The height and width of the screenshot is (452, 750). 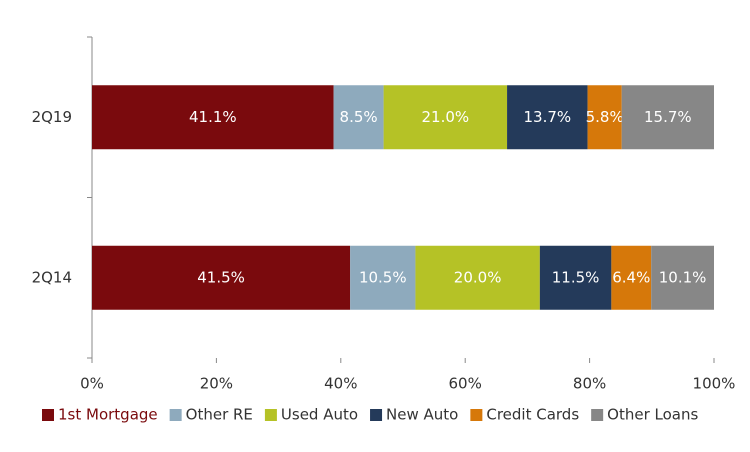 I want to click on data-label: 11.5%, so click(x=576, y=277).